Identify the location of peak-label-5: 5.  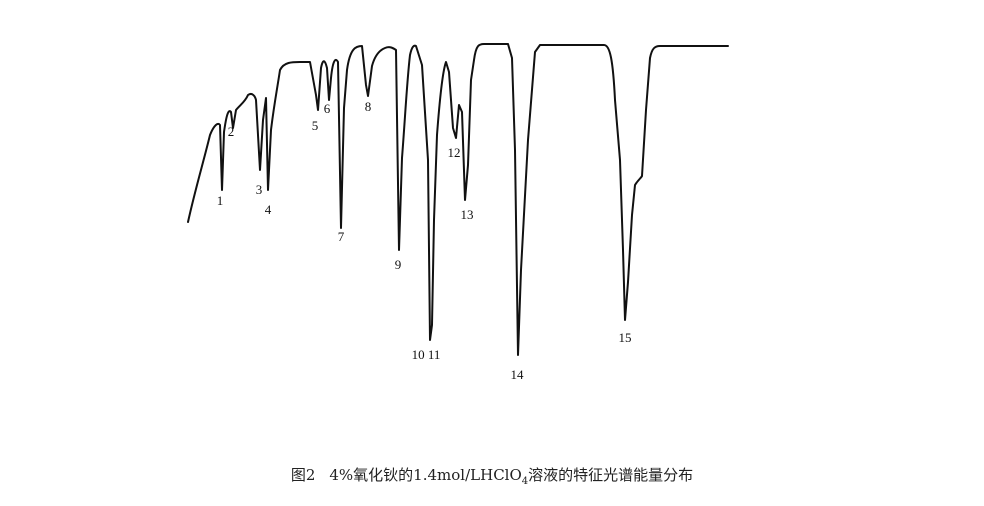
(315, 125).